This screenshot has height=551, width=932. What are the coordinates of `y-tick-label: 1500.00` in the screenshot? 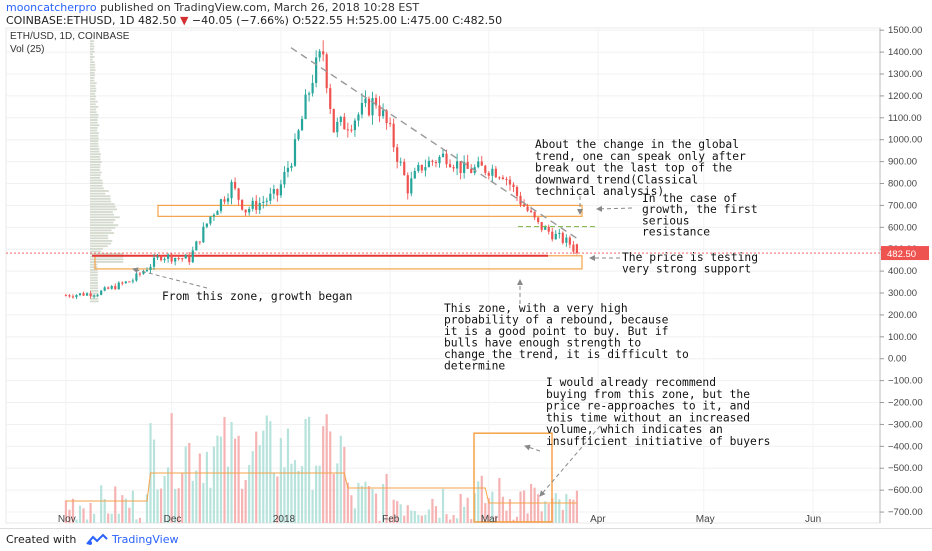 It's located at (905, 31).